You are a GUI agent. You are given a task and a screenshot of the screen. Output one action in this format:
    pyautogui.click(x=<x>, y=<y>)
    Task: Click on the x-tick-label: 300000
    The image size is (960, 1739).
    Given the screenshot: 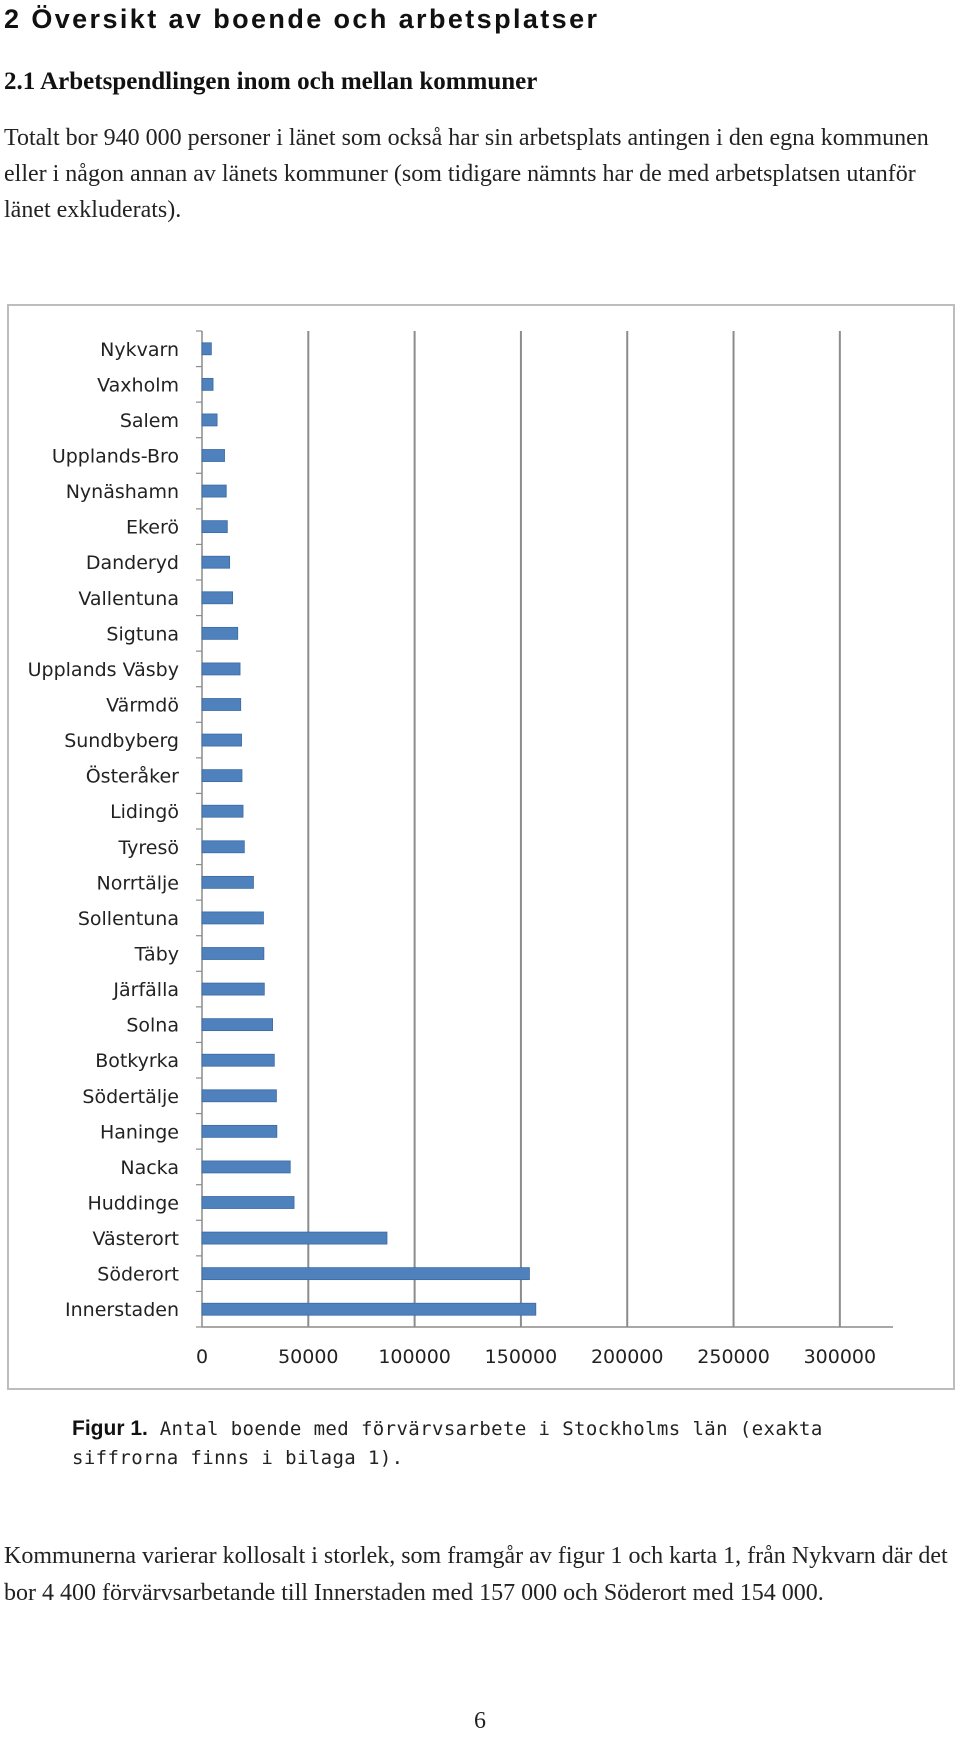 What is the action you would take?
    pyautogui.click(x=840, y=1357)
    